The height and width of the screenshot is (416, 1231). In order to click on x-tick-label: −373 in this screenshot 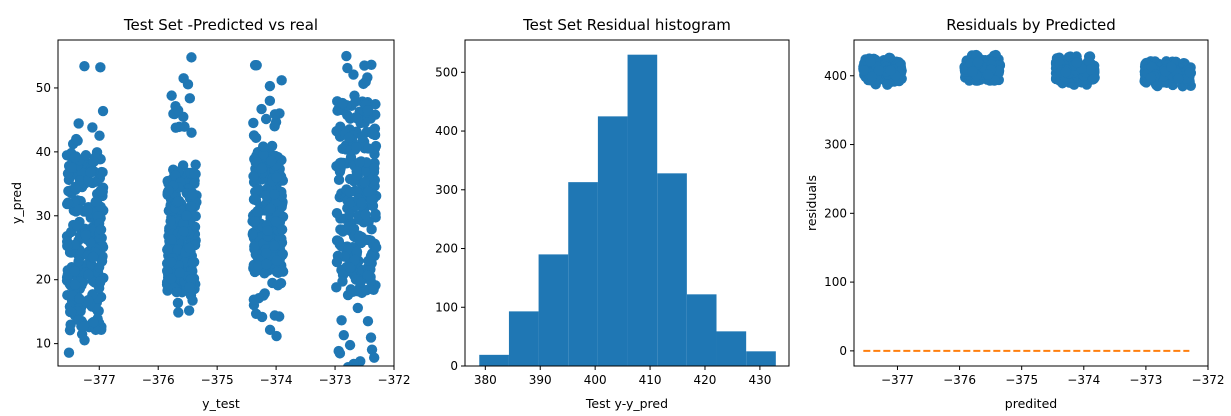, I will do `click(1145, 380)`.